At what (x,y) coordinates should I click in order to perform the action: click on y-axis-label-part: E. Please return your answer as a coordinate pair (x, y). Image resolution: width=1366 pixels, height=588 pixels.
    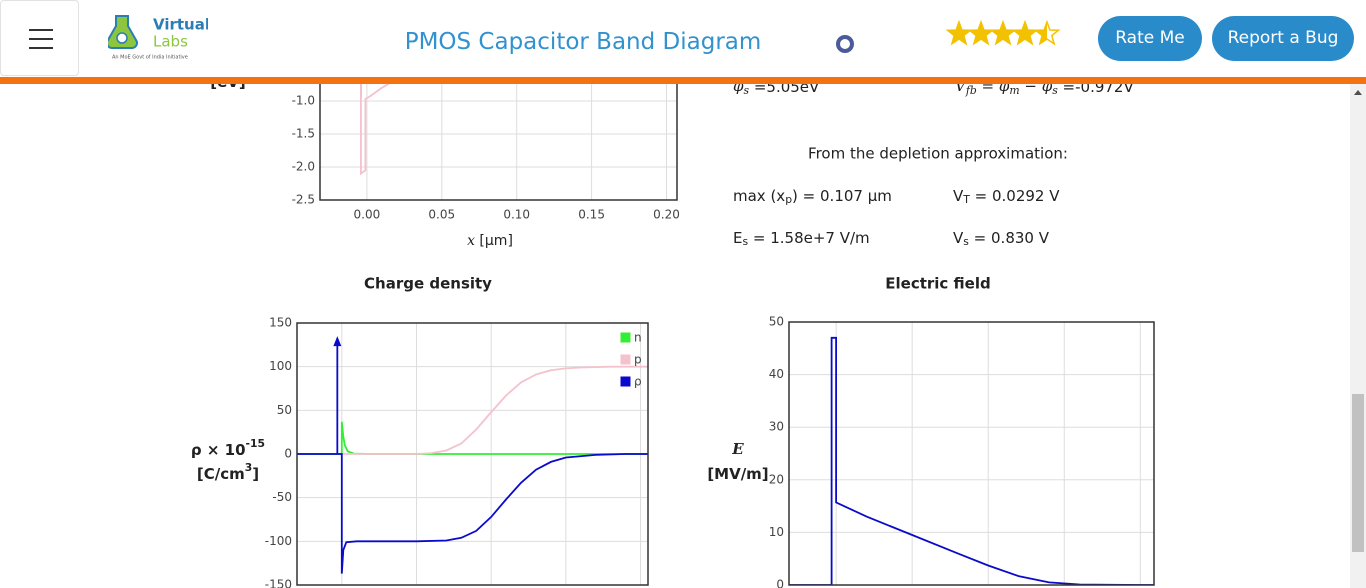
    Looking at the image, I should click on (737, 449).